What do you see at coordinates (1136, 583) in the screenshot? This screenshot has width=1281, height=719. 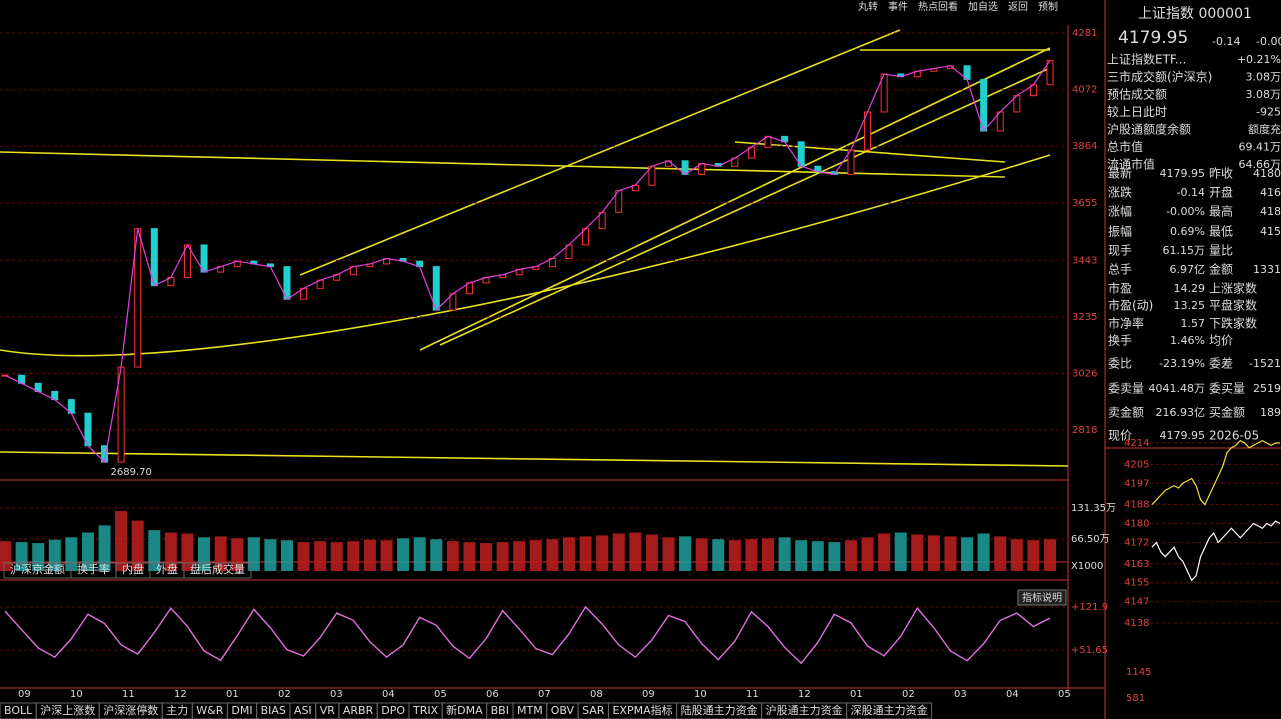 I see `intraday-tick-label: 4155` at bounding box center [1136, 583].